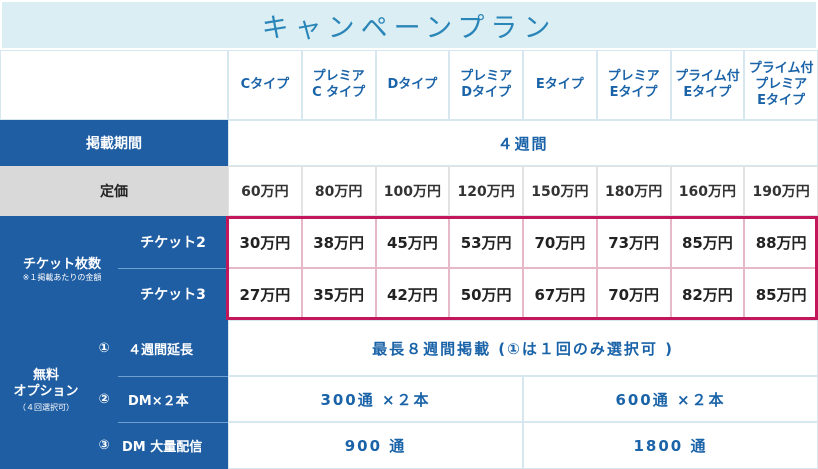  I want to click on title-bar: キャンペーンプラン, so click(409, 25).